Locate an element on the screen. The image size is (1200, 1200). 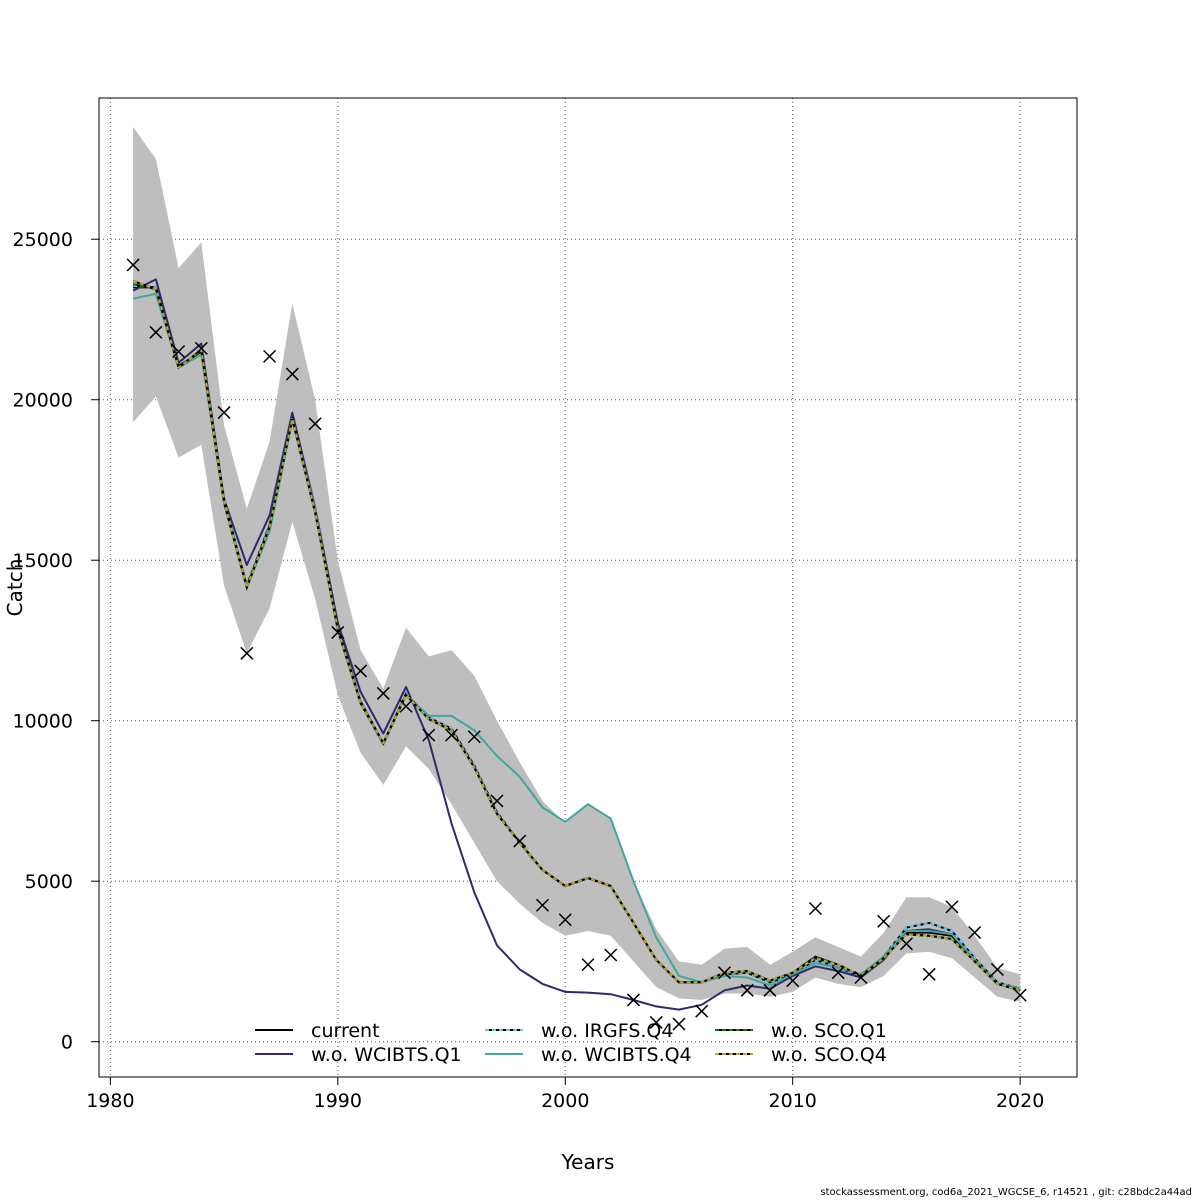
legend-label: w.o. SCO.Q4 is located at coordinates (829, 1055).